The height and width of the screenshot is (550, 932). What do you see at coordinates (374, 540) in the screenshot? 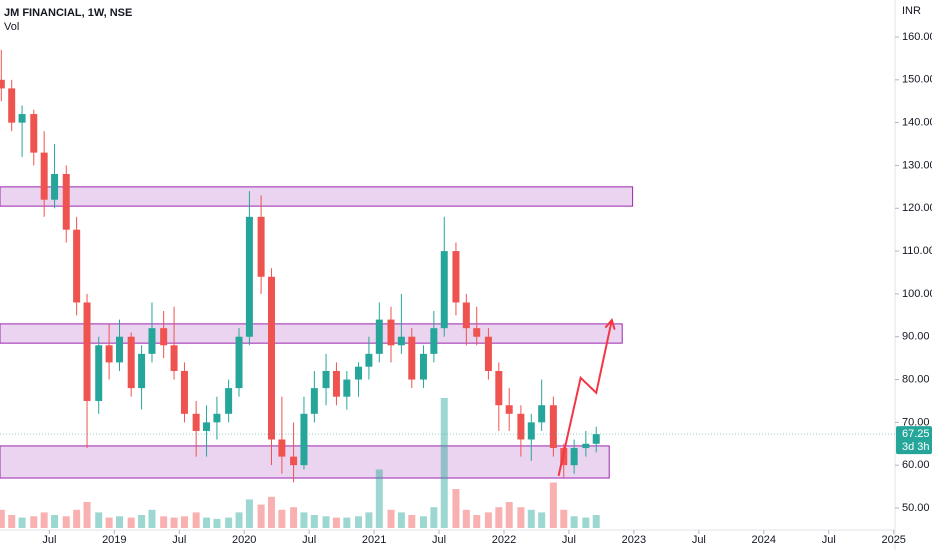
I see `x-tick-label: 2021` at bounding box center [374, 540].